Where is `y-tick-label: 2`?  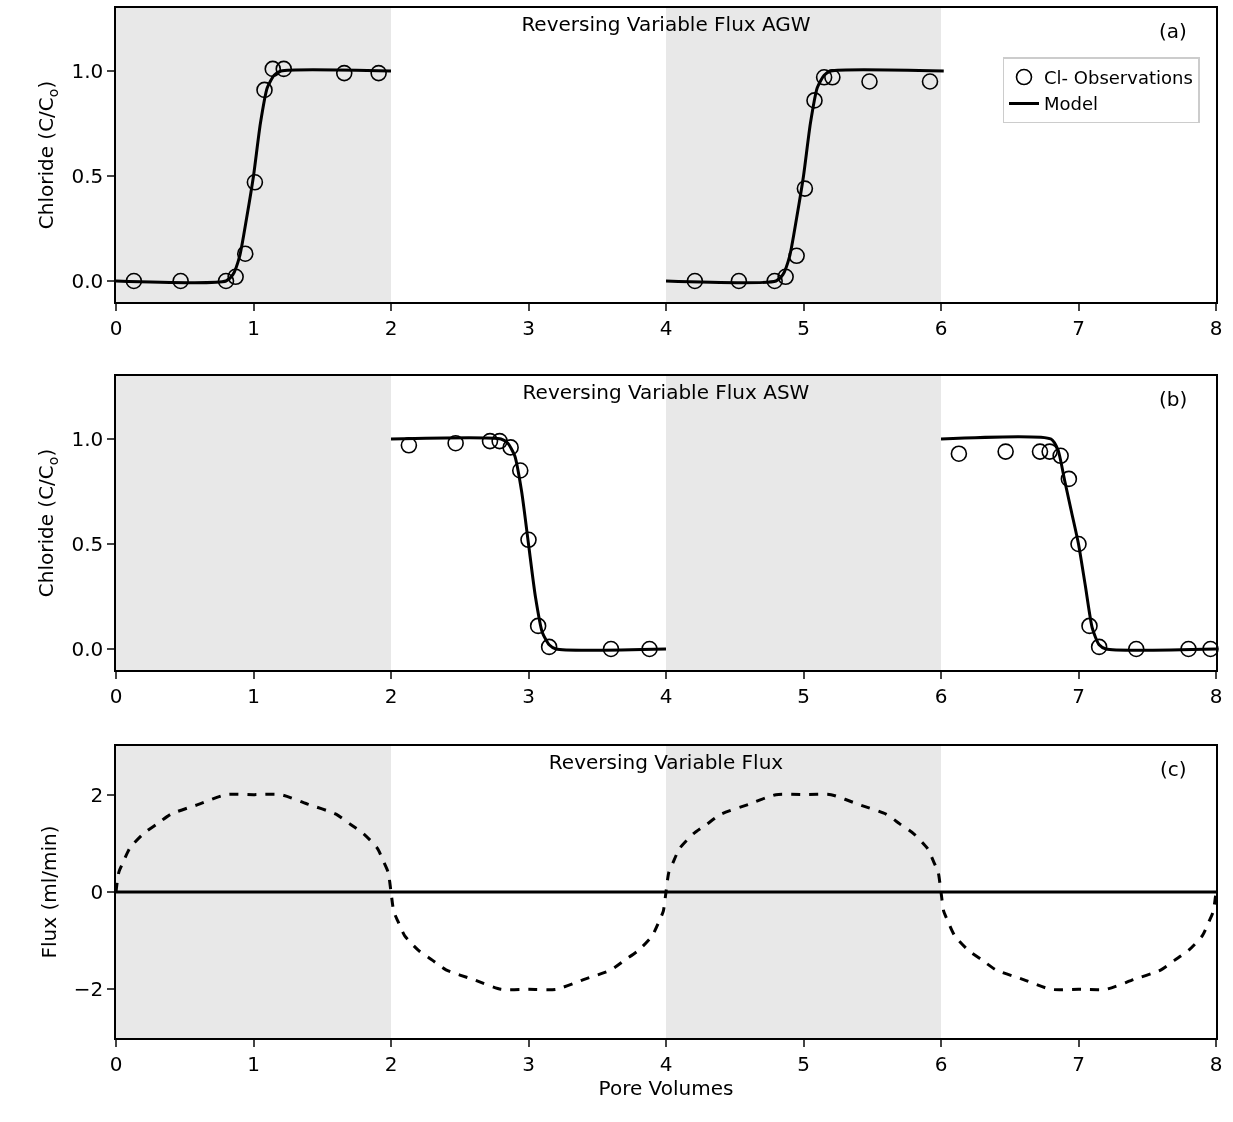
y-tick-label: 2 is located at coordinates (97, 794).